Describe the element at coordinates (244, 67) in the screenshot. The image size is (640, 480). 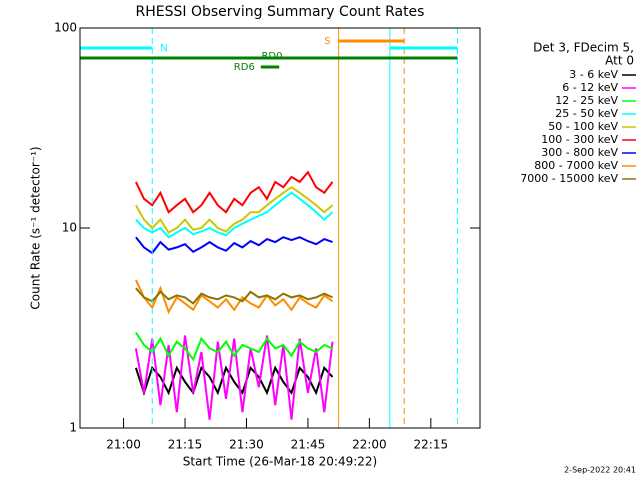
I see `status-label: RD6` at that location.